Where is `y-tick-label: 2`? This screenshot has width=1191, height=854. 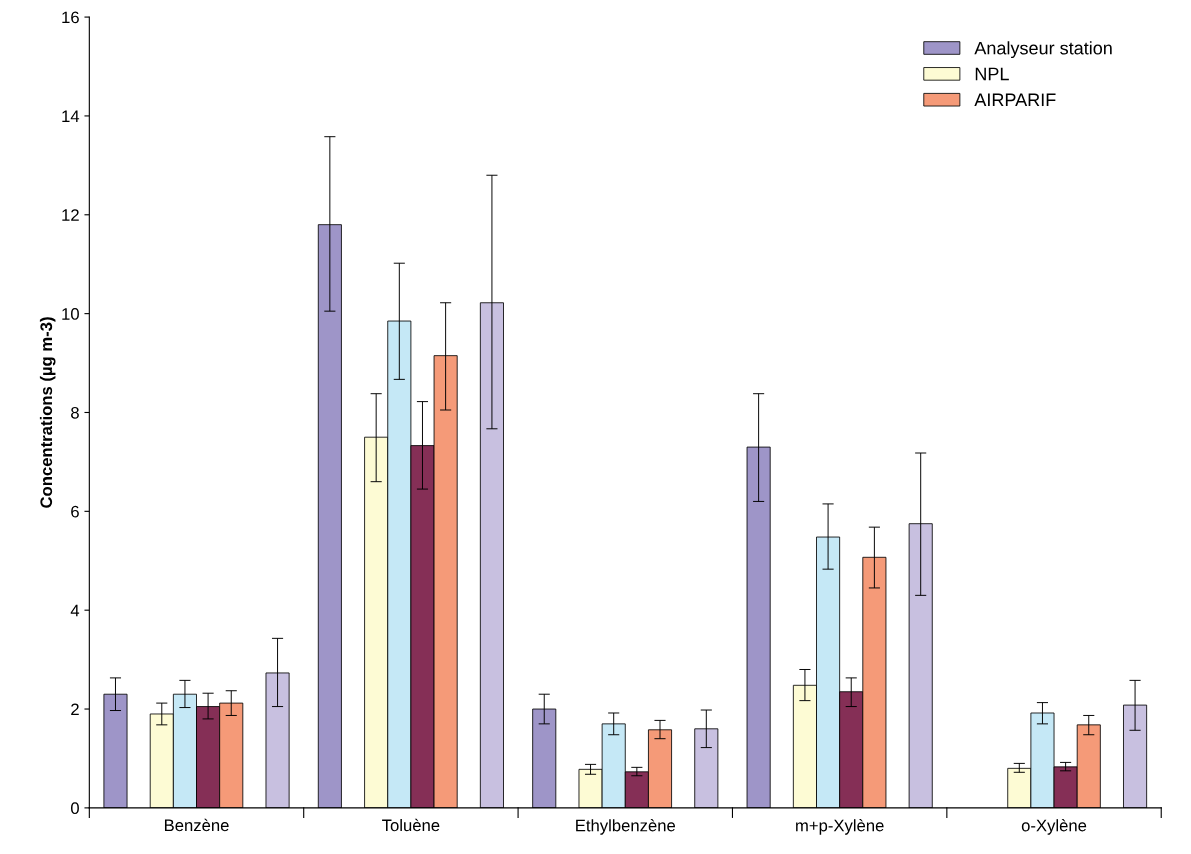
y-tick-label: 2 is located at coordinates (75, 709).